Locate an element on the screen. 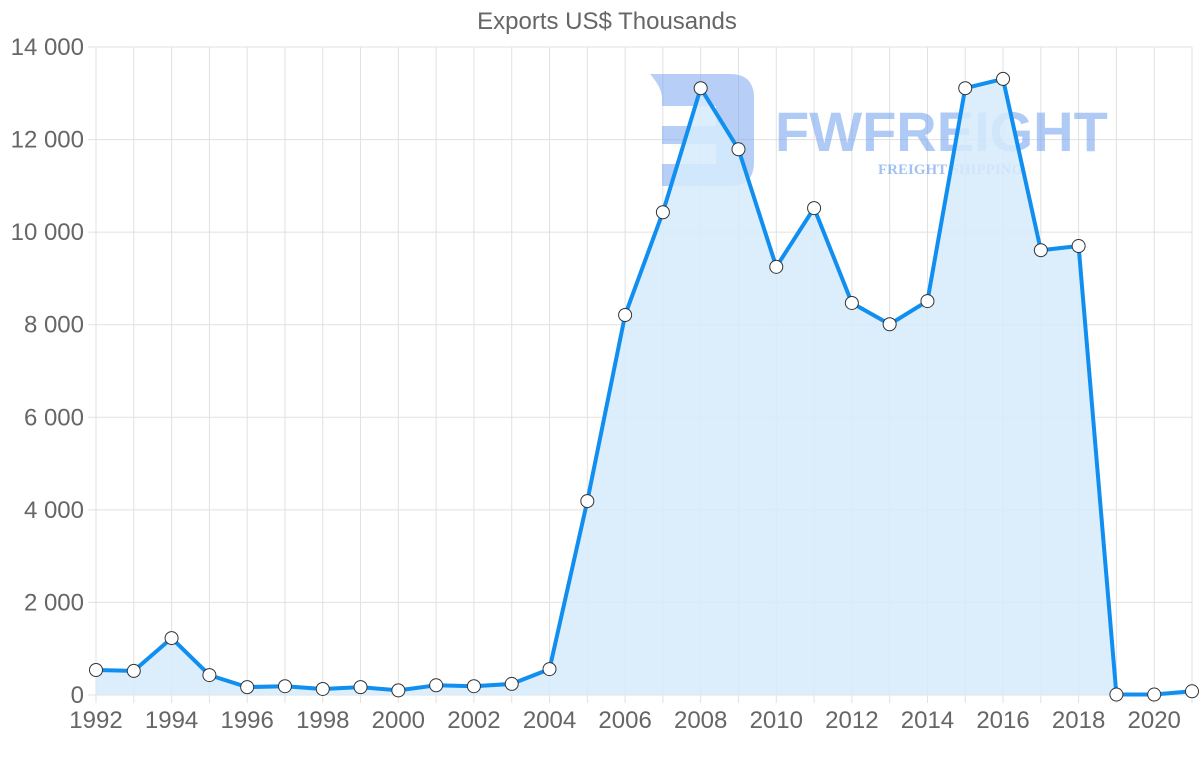 The width and height of the screenshot is (1200, 763). data-point-2021 is located at coordinates (1192, 691).